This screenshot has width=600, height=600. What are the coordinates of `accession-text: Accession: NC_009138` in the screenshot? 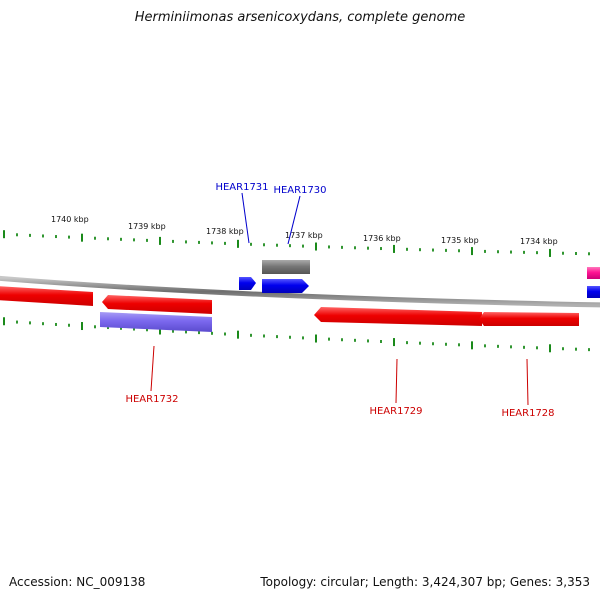 It's located at (77, 582).